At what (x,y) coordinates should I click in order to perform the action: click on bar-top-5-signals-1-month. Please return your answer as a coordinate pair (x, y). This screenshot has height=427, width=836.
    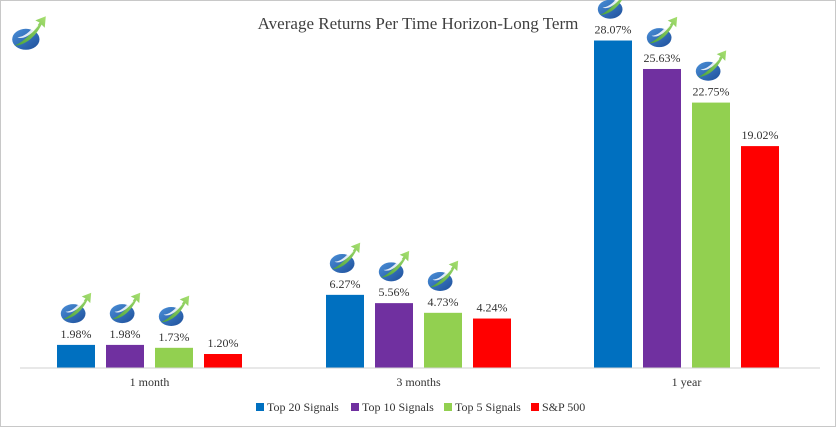
    Looking at the image, I should click on (174, 357).